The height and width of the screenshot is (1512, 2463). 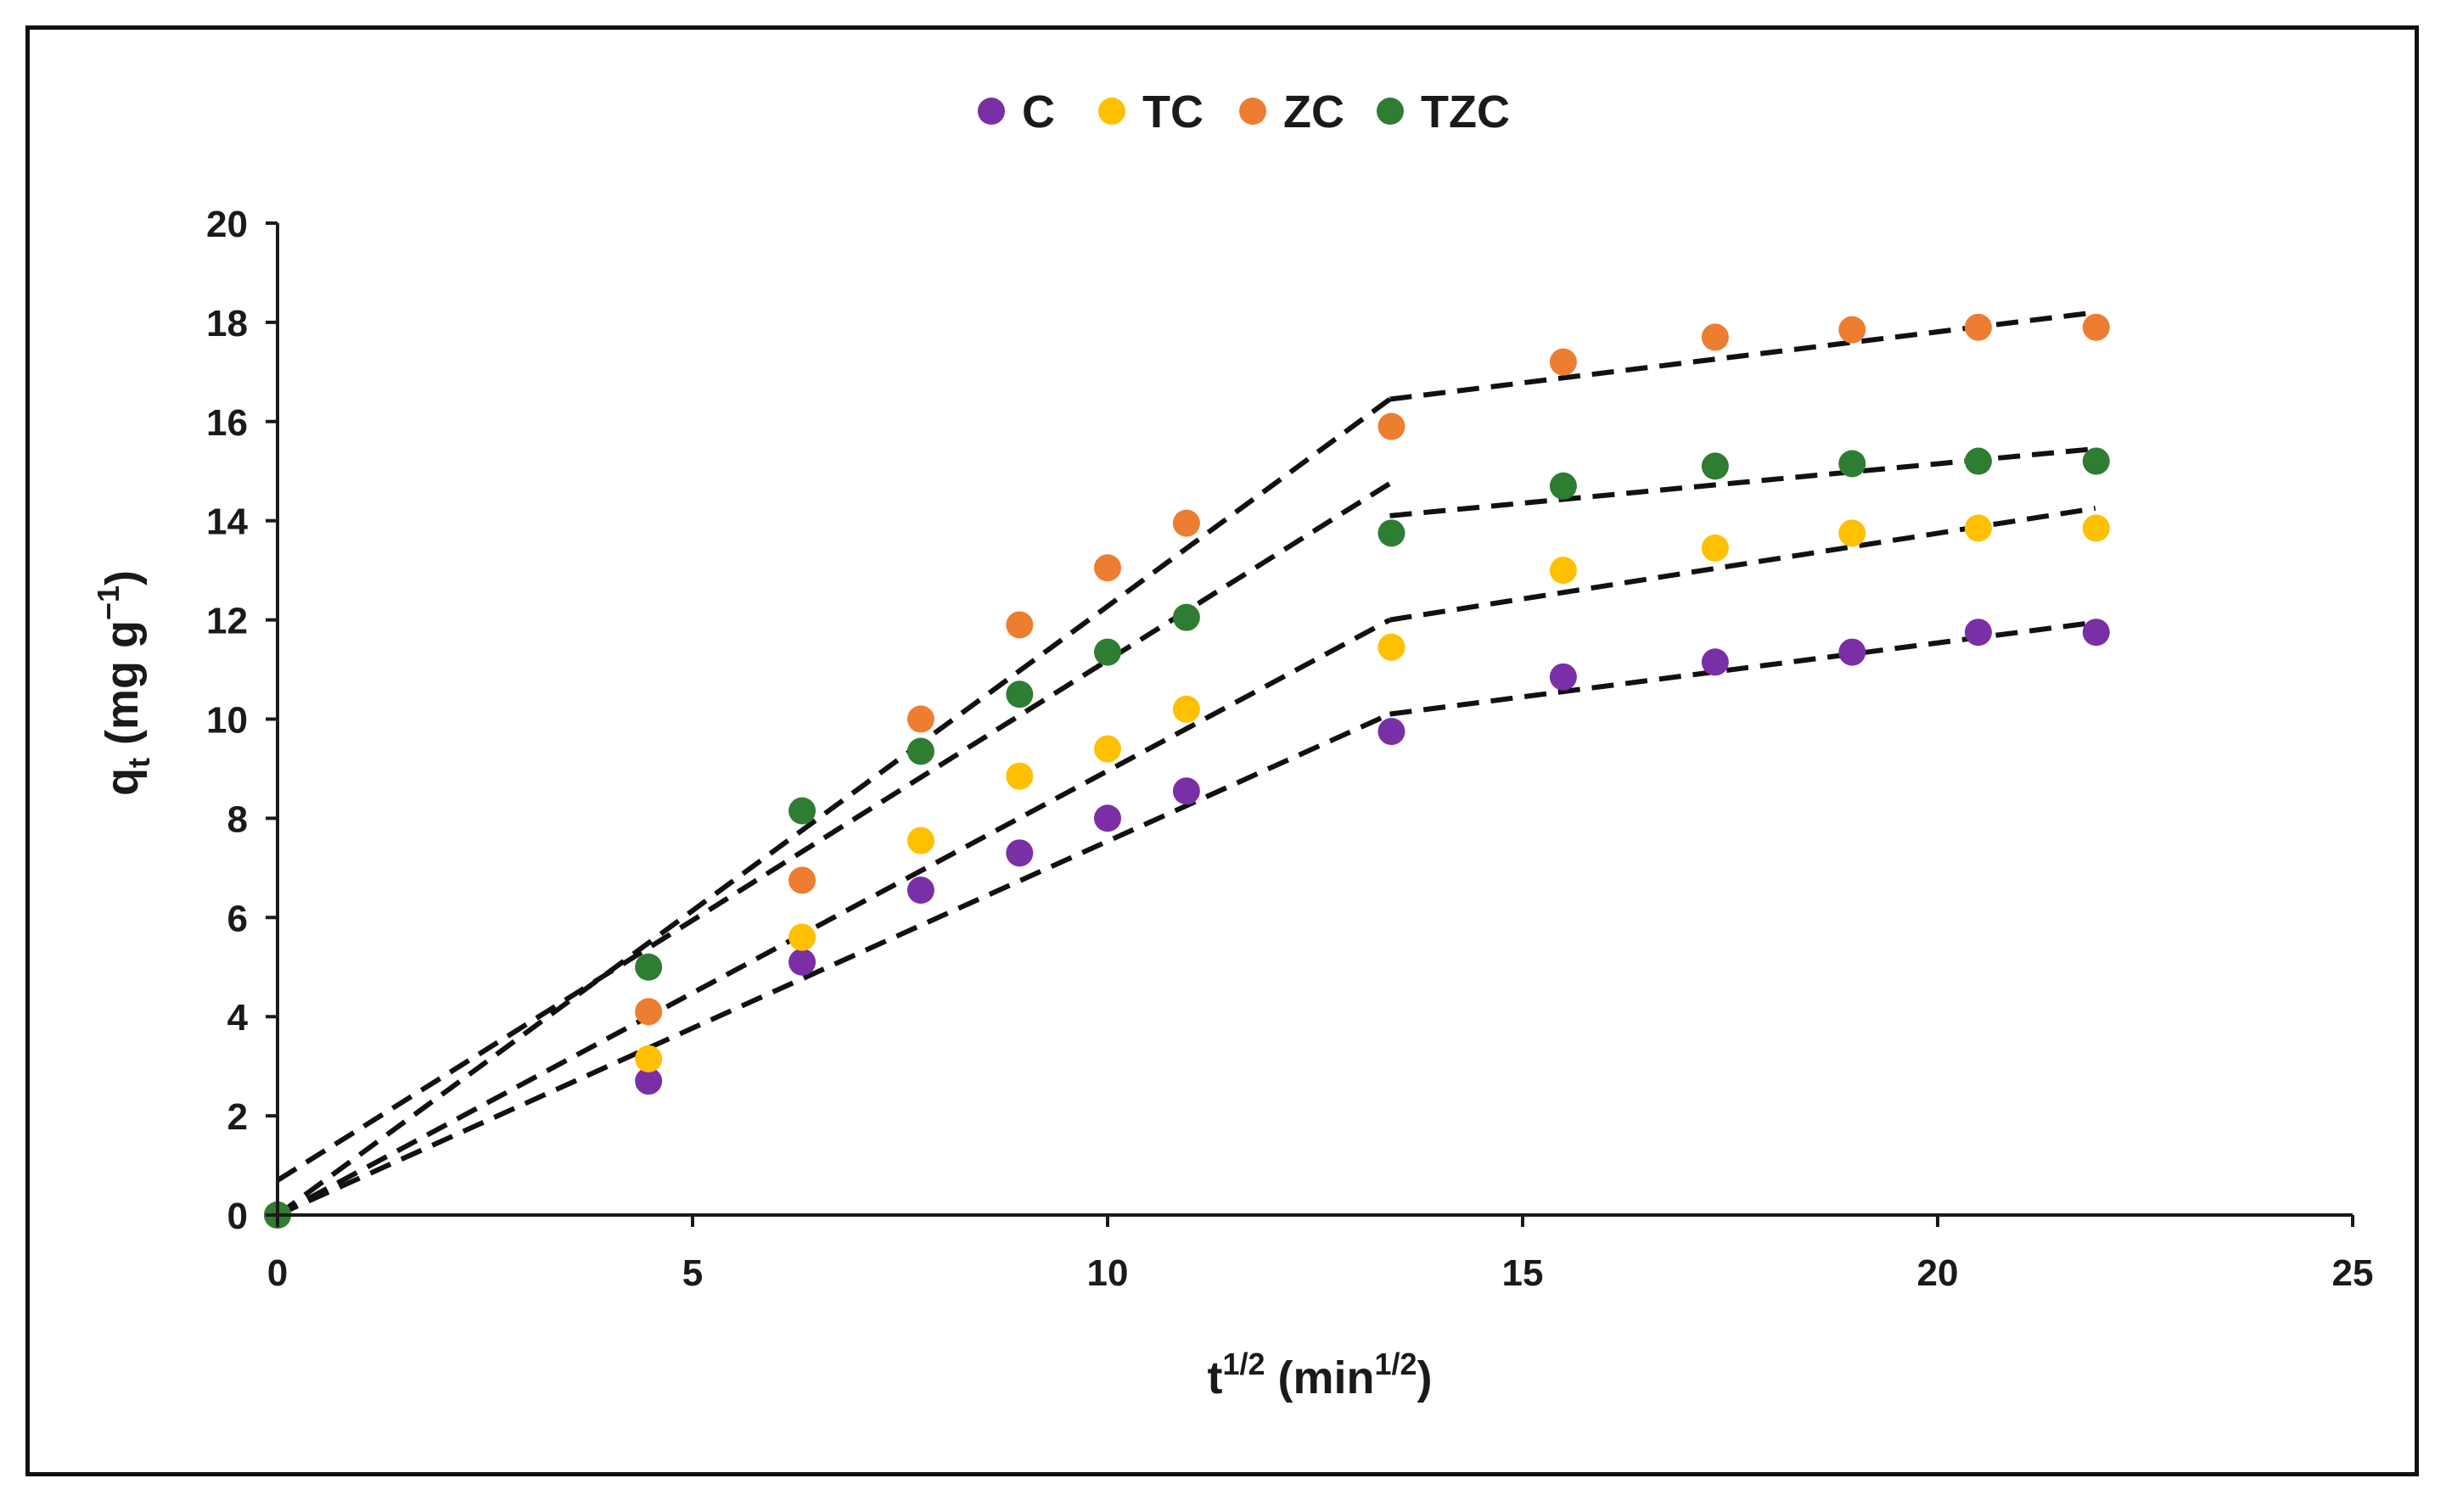 I want to click on legend: C TC ZC TZC, so click(x=1244, y=112).